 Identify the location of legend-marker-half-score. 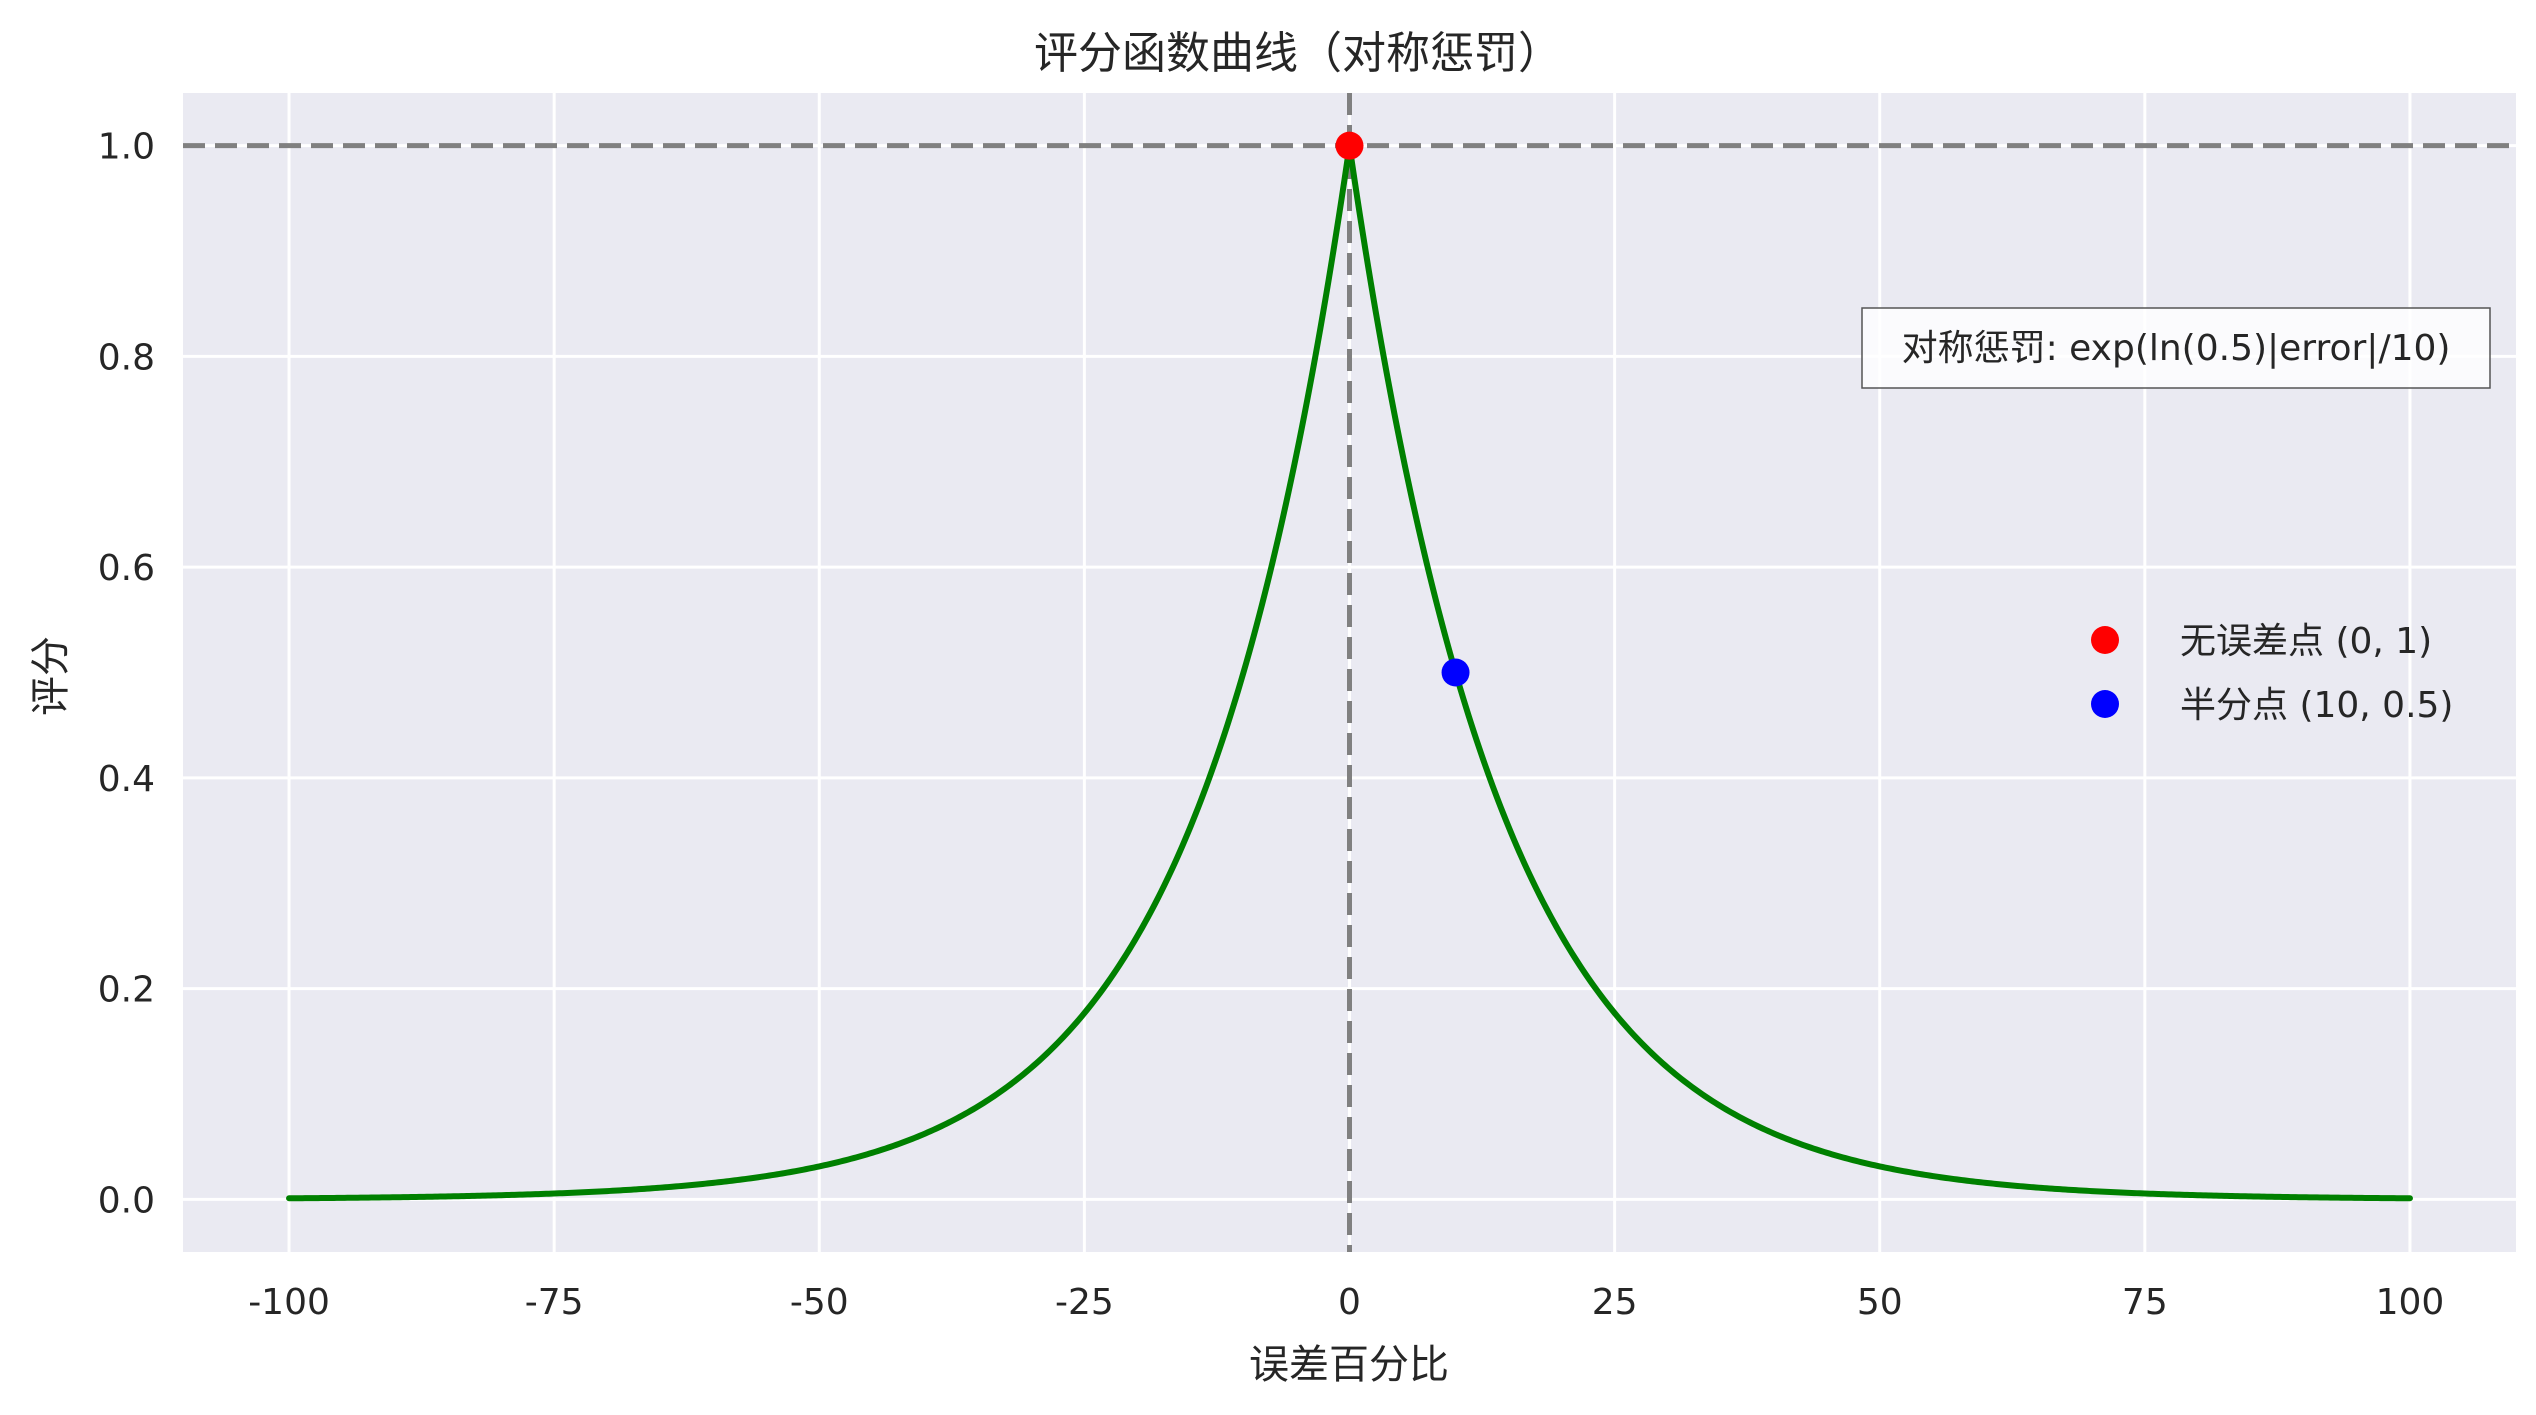
(2105, 704).